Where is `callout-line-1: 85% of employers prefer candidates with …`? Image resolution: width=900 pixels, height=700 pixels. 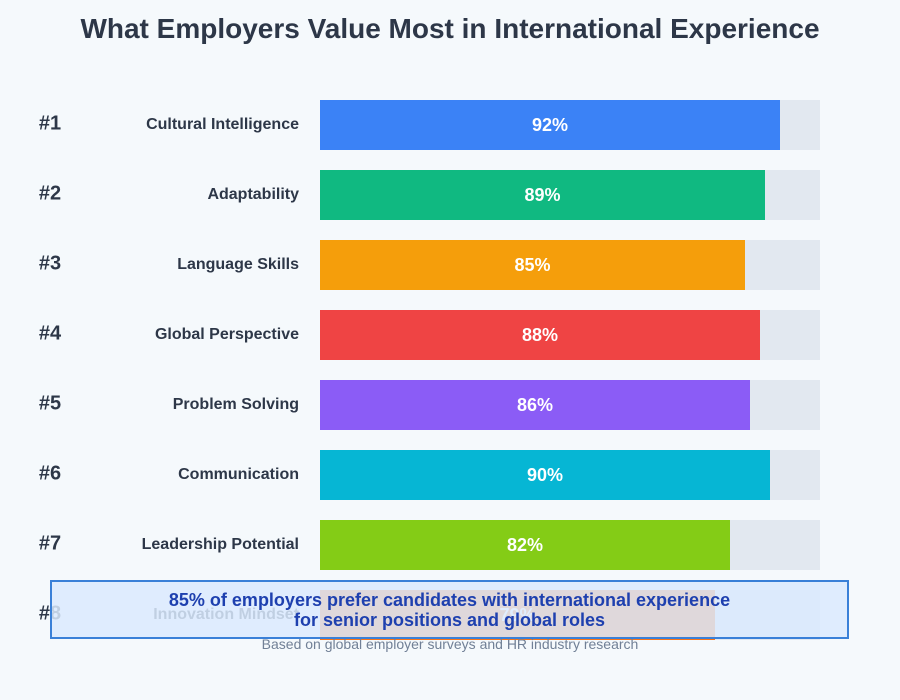 callout-line-1: 85% of employers prefer candidates with … is located at coordinates (449, 600).